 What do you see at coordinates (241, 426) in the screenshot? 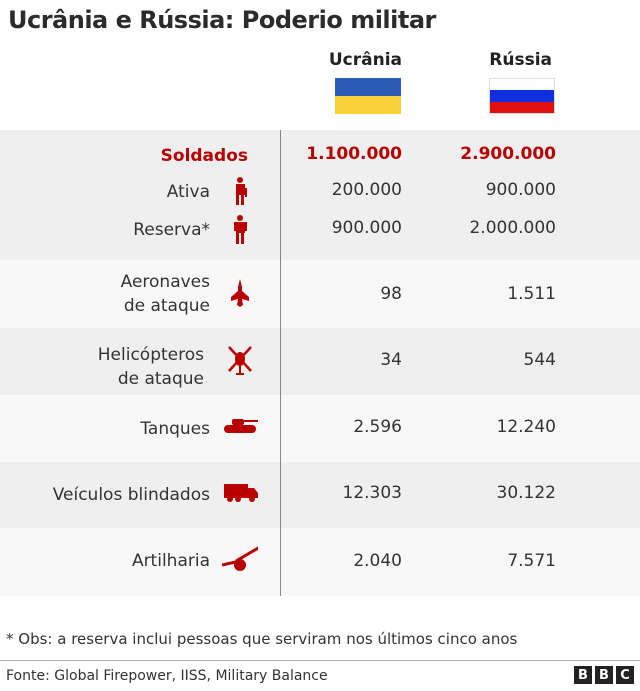
I see `tank-icon` at bounding box center [241, 426].